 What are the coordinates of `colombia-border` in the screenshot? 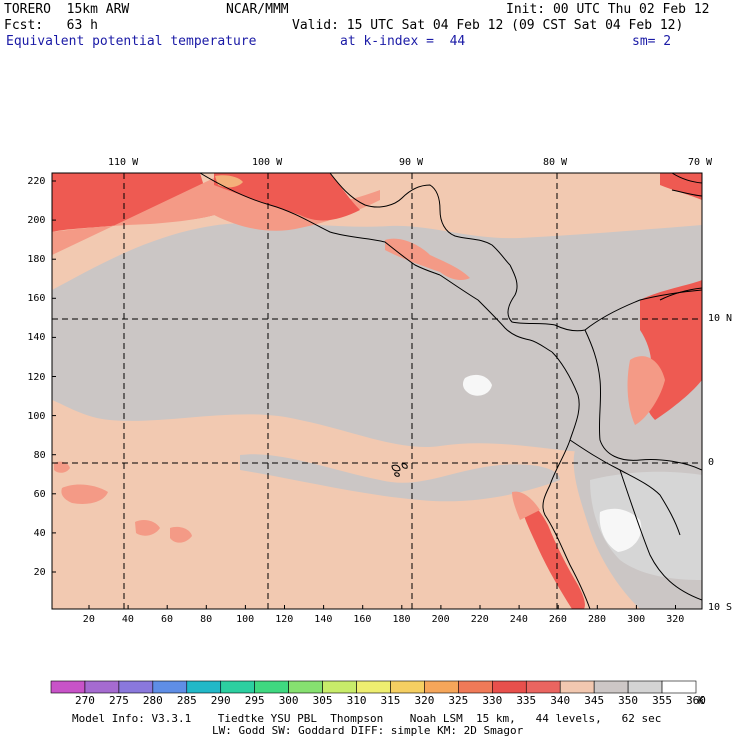 It's located at (643, 400).